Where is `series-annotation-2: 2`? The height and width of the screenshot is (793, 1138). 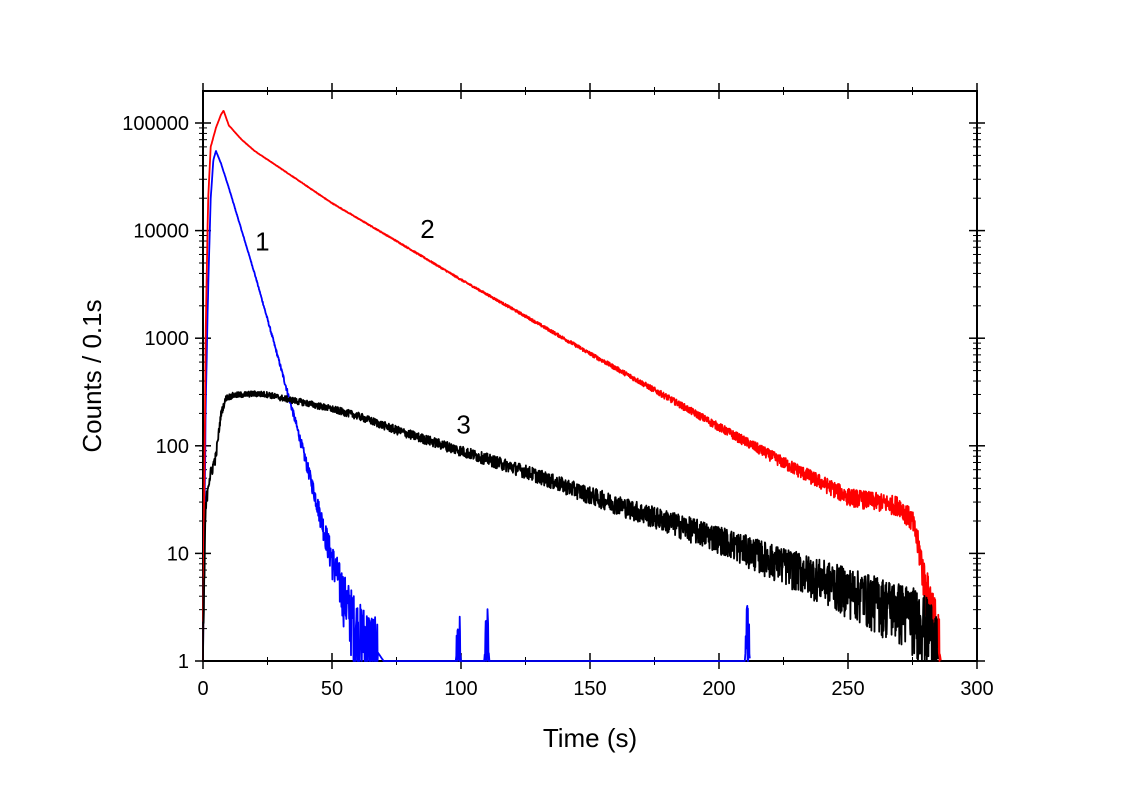
series-annotation-2: 2 is located at coordinates (427, 229).